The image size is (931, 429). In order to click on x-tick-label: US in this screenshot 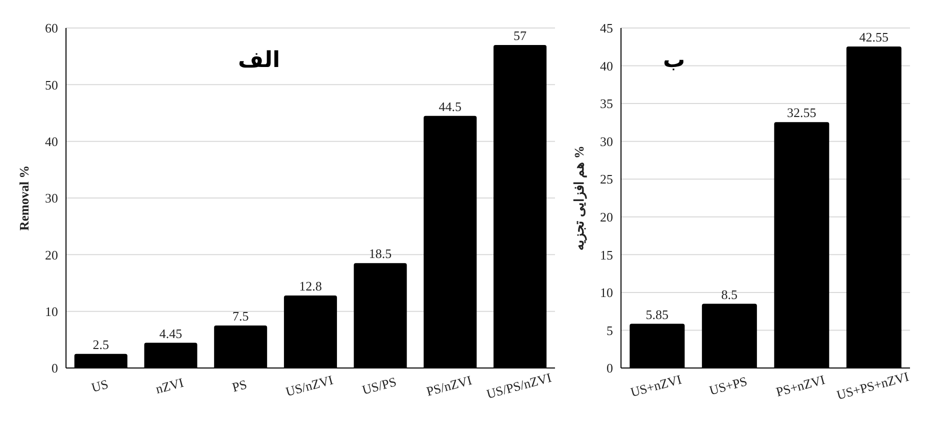, I will do `click(100, 386)`.